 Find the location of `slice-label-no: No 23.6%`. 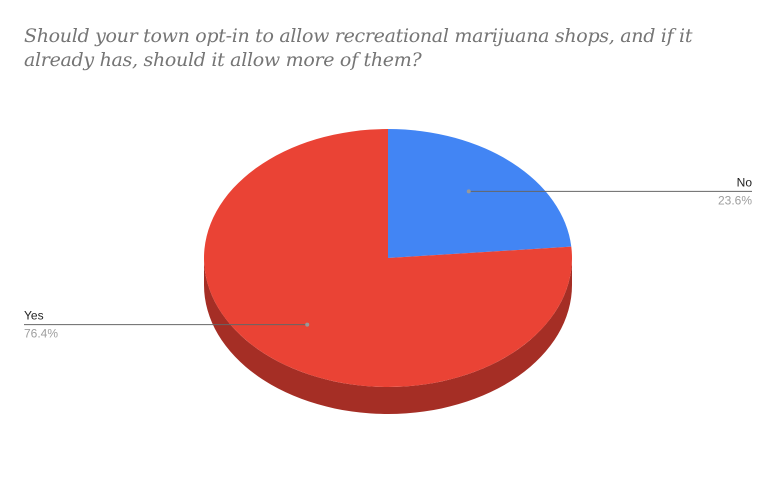

slice-label-no: No 23.6% is located at coordinates (609, 191).